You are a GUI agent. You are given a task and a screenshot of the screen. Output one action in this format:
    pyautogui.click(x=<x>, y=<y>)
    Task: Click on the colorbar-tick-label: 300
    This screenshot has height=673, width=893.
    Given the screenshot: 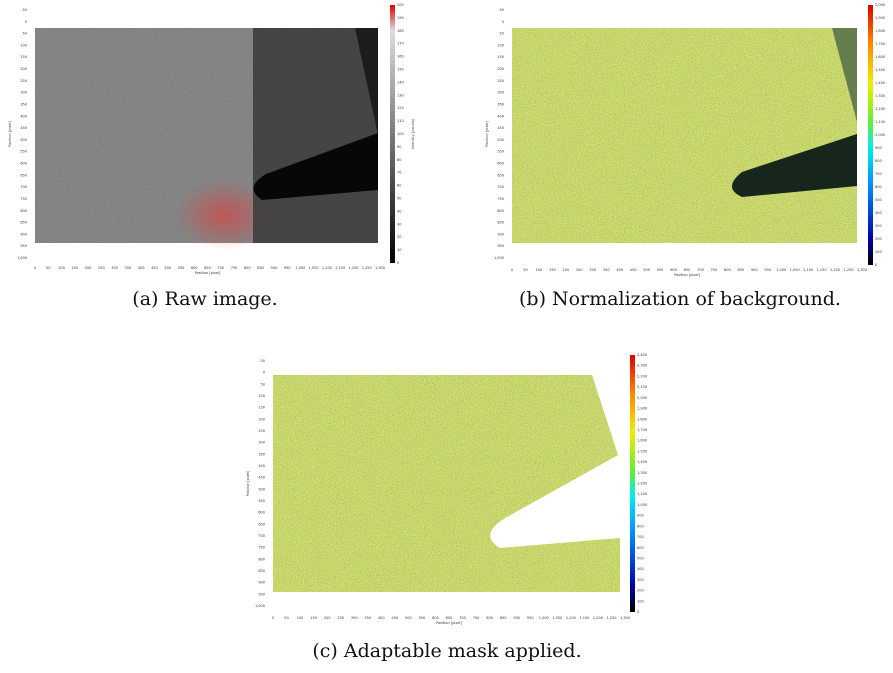 What is the action you would take?
    pyautogui.click(x=878, y=226)
    